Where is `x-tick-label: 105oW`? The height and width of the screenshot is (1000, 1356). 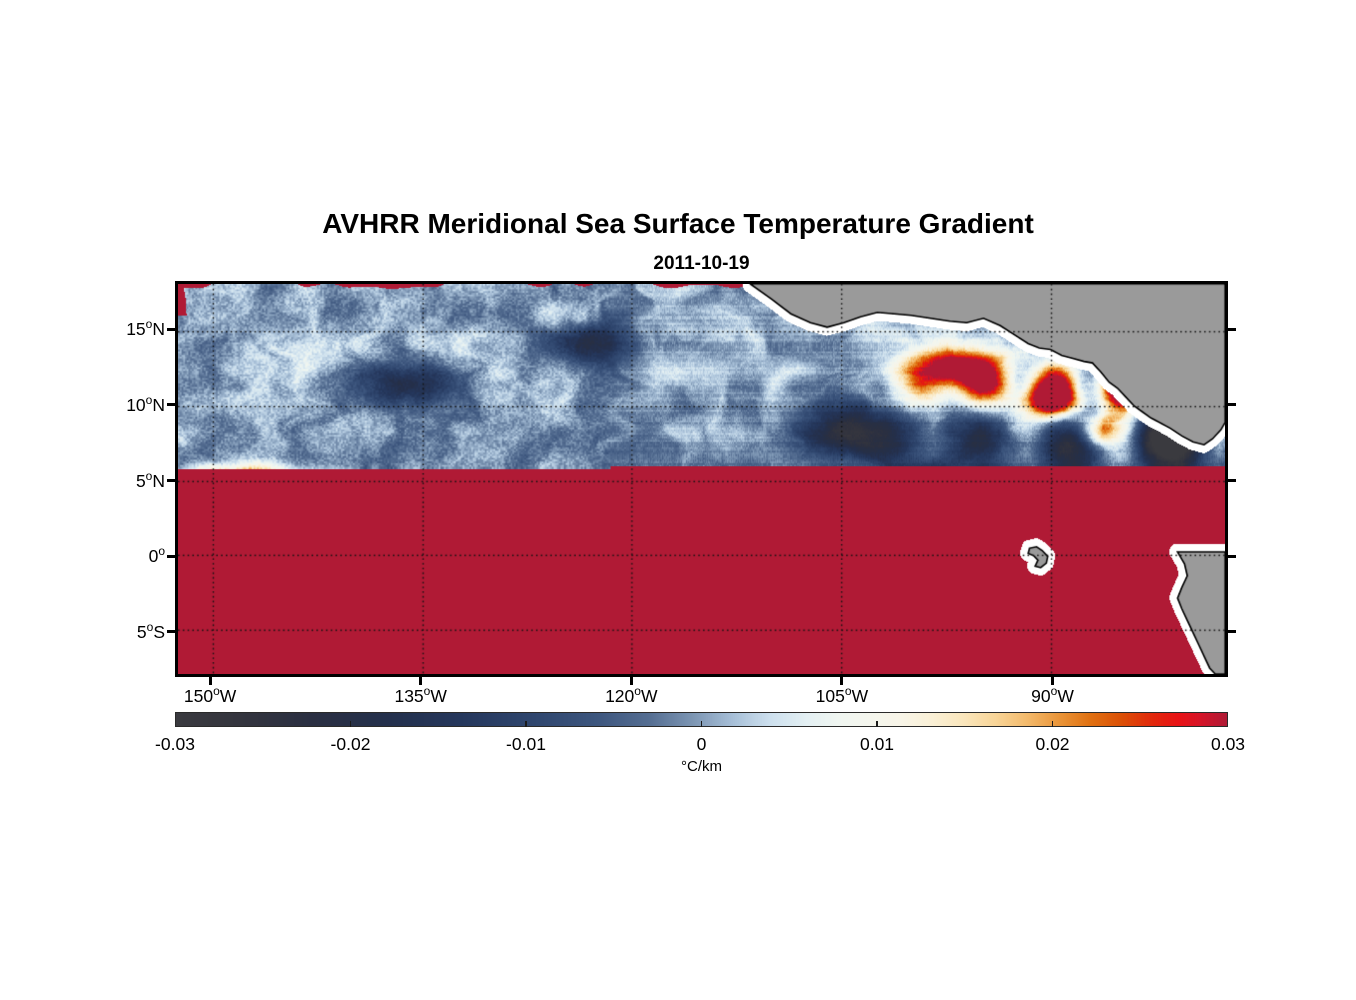
x-tick-label: 105oW is located at coordinates (842, 695).